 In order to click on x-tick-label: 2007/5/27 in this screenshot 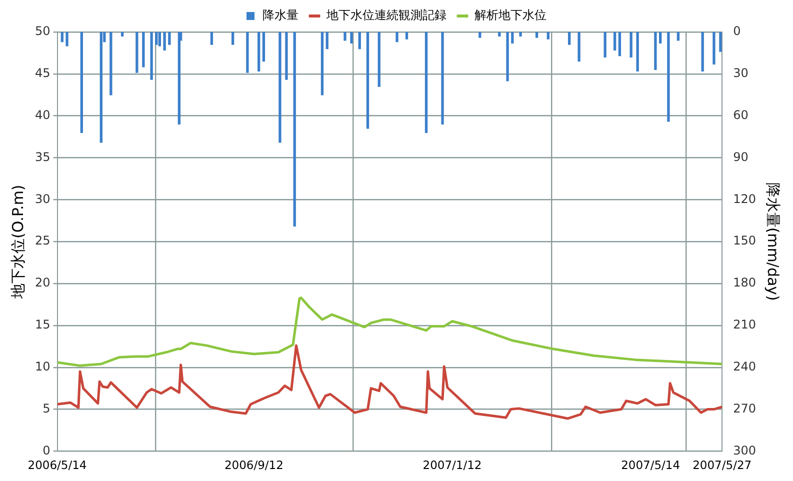, I will do `click(722, 465)`.